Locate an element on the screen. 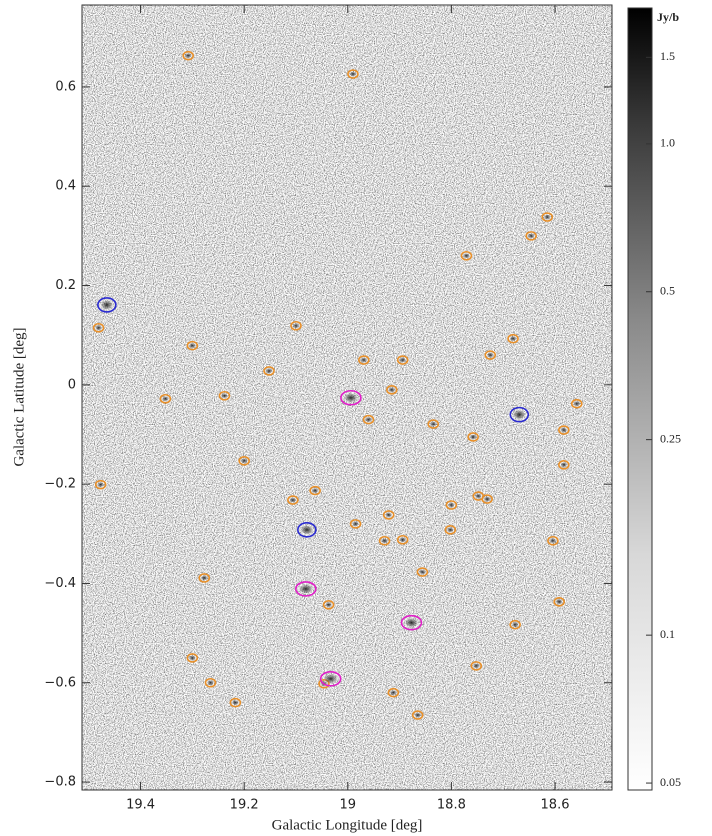  x-tick-label: 18.6 is located at coordinates (555, 805).